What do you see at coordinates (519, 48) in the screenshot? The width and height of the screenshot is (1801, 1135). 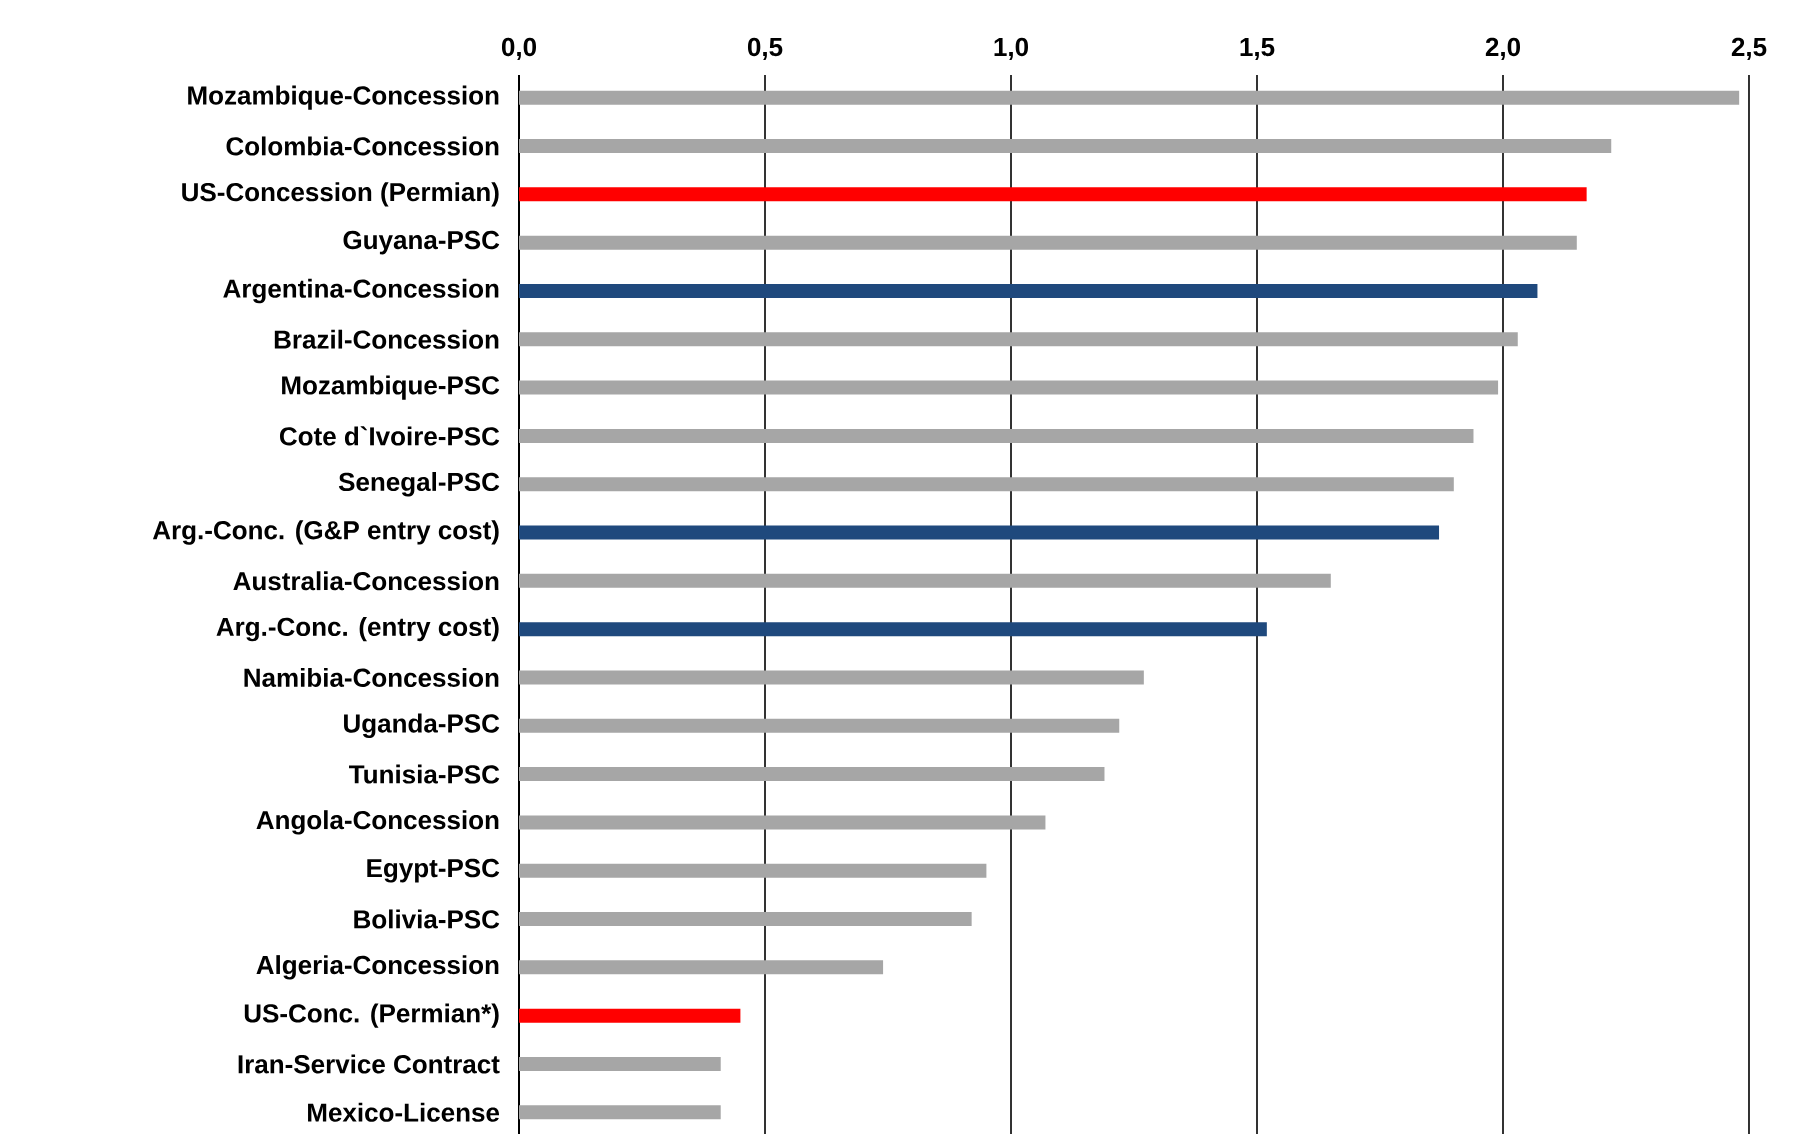 I see `x-tick-label: 0,0` at bounding box center [519, 48].